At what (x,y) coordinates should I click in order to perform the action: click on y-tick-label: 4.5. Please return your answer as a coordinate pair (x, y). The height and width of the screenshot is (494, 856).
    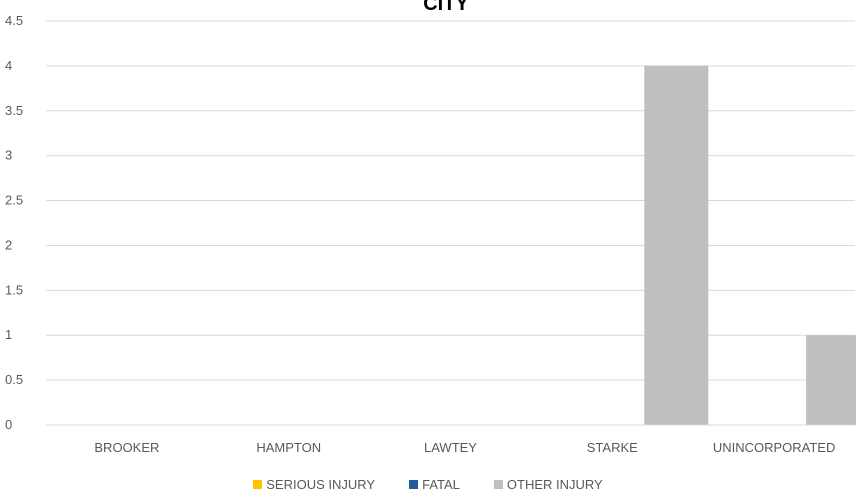
    Looking at the image, I should click on (14, 20).